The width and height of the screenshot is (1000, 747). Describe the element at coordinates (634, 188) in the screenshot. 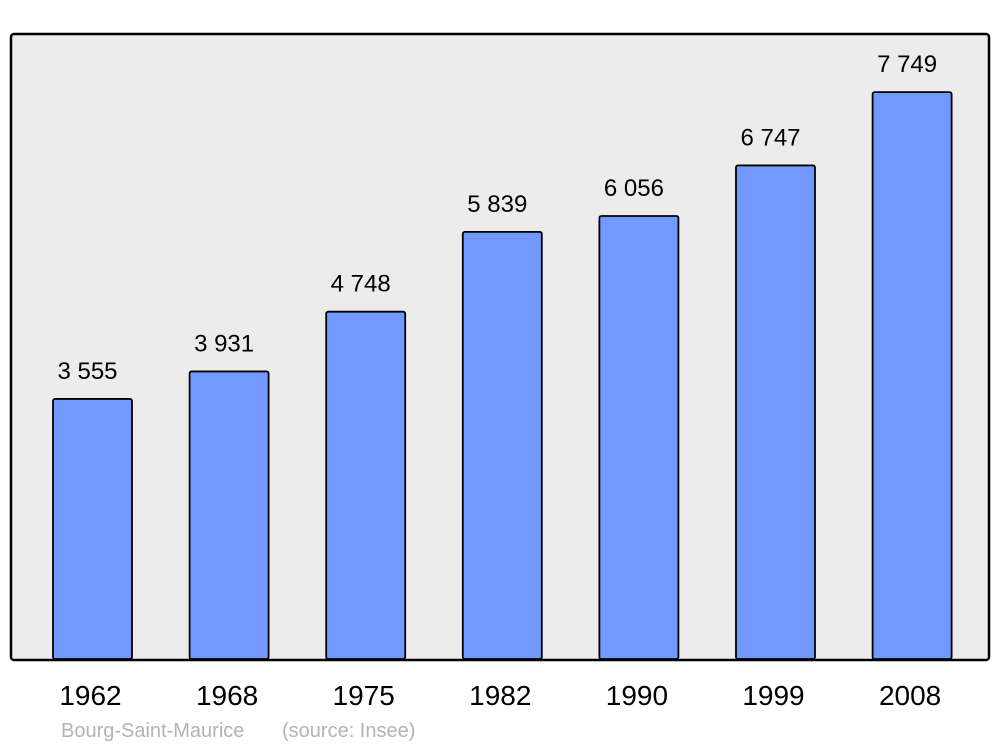

I see `value-label: 6 056` at that location.